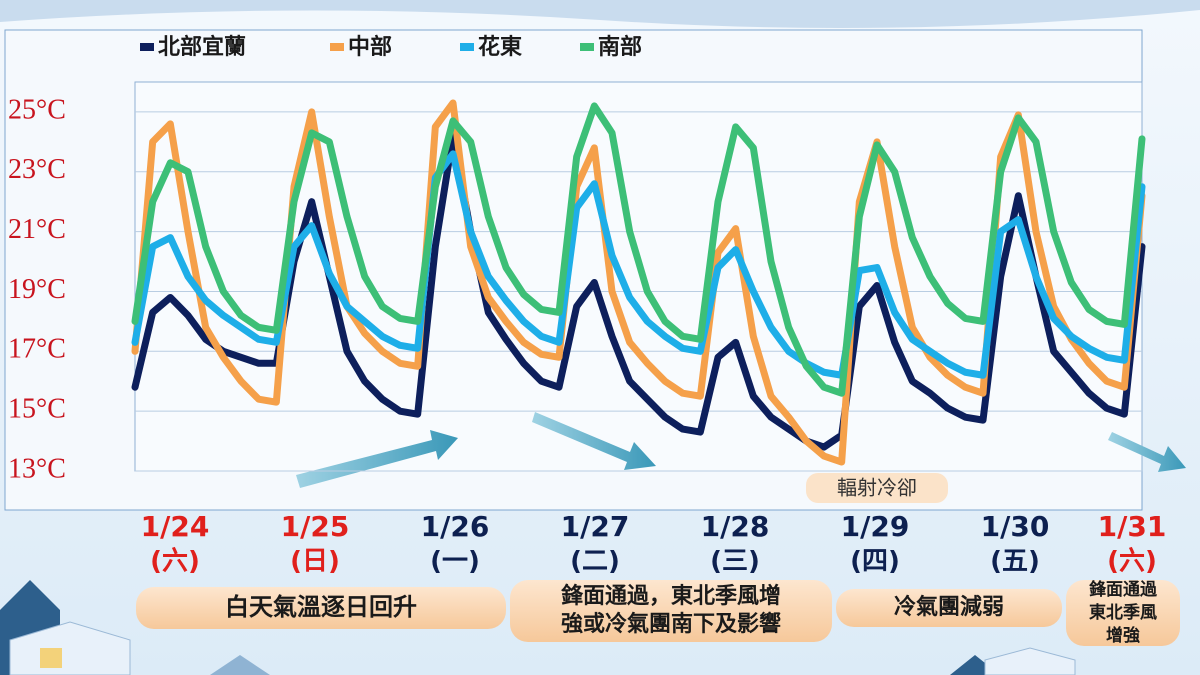 This screenshot has width=1200, height=675. Describe the element at coordinates (377, 459) in the screenshot. I see `arrow-up` at that location.